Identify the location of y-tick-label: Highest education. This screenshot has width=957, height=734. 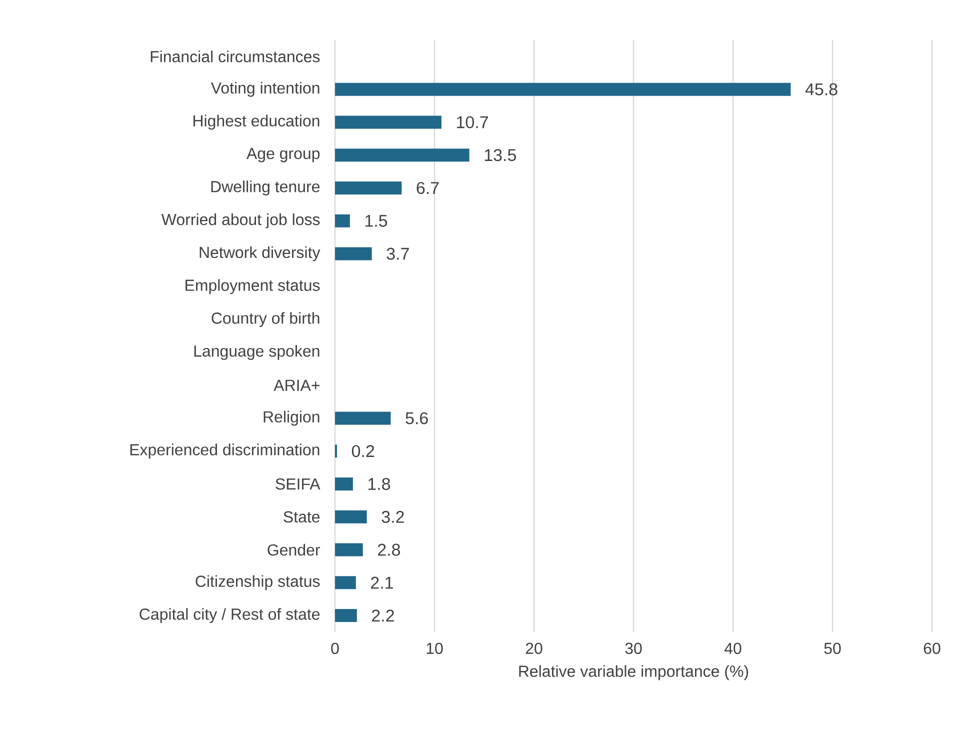
(257, 122).